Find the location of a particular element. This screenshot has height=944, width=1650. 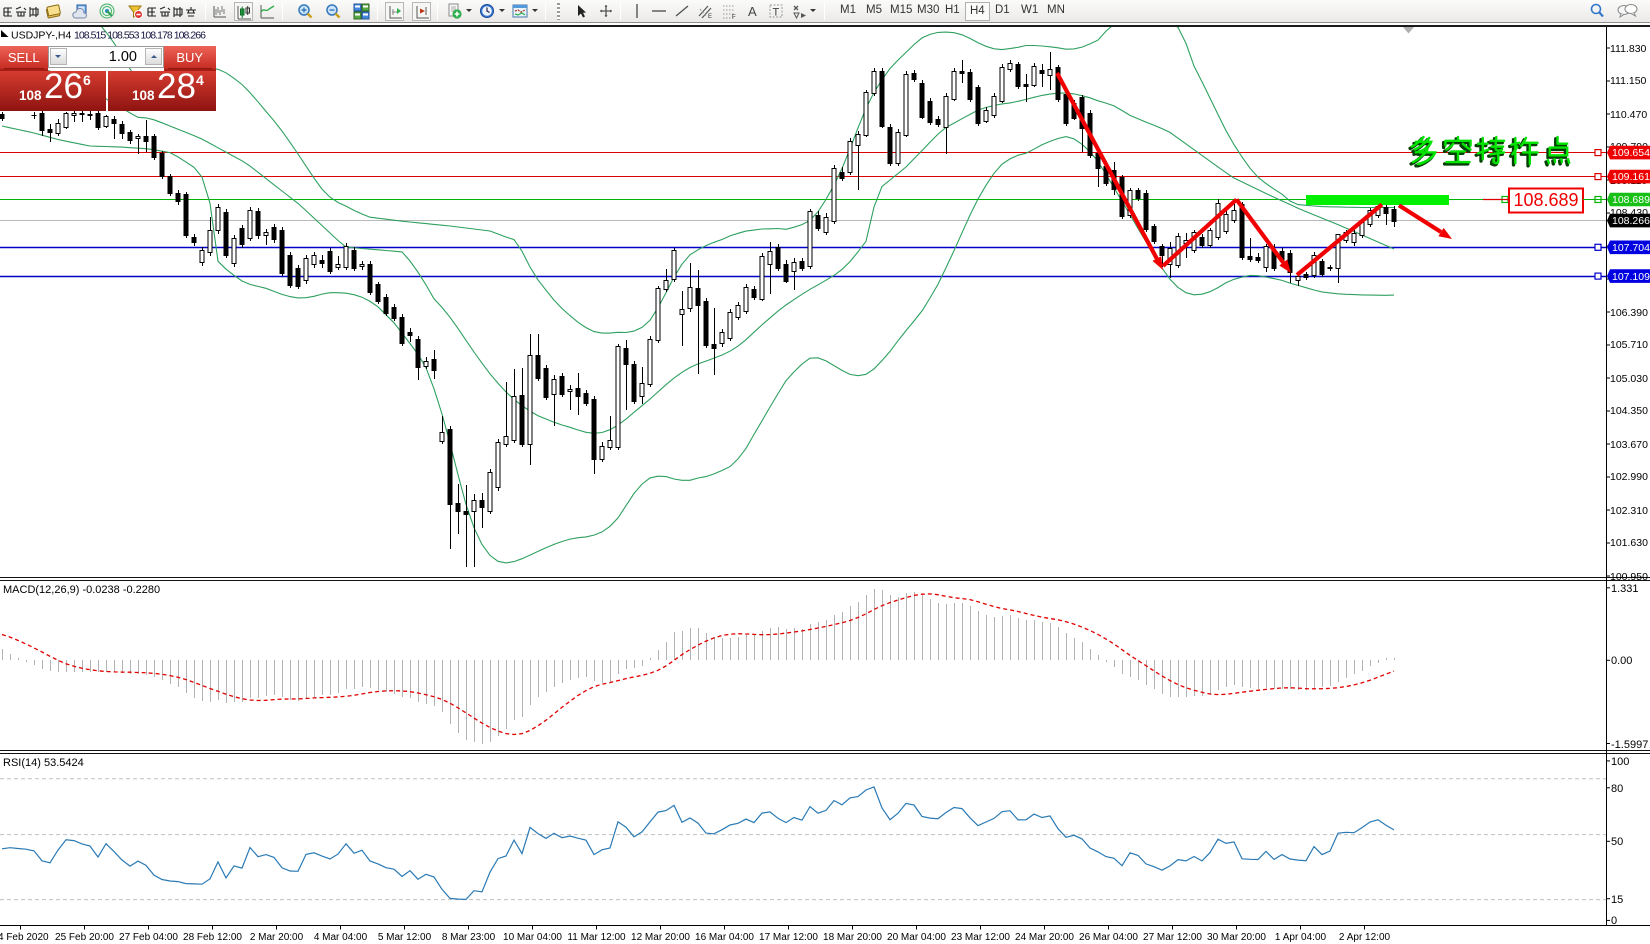

svg-text: 23 Mar 12:00 is located at coordinates (980, 937).